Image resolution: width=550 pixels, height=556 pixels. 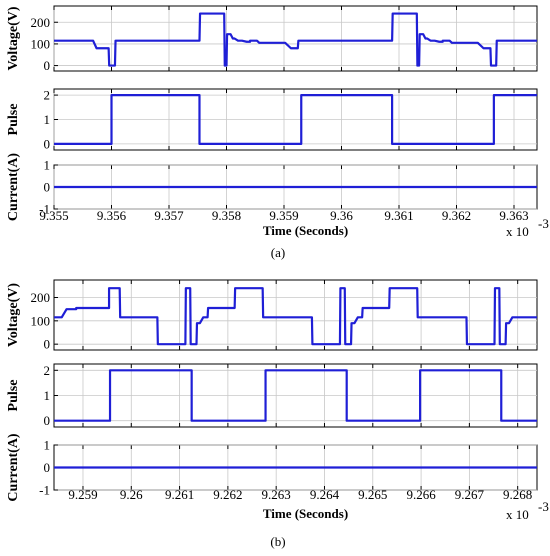 I want to click on figure-caption: (a), so click(x=278, y=252).